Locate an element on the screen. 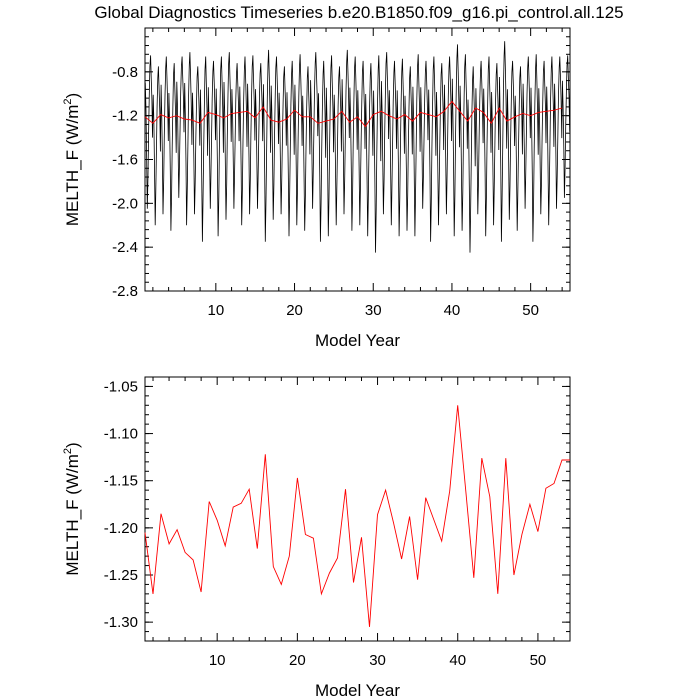 Image resolution: width=700 pixels, height=700 pixels. y-tick-label: -0.8 is located at coordinates (125, 72).